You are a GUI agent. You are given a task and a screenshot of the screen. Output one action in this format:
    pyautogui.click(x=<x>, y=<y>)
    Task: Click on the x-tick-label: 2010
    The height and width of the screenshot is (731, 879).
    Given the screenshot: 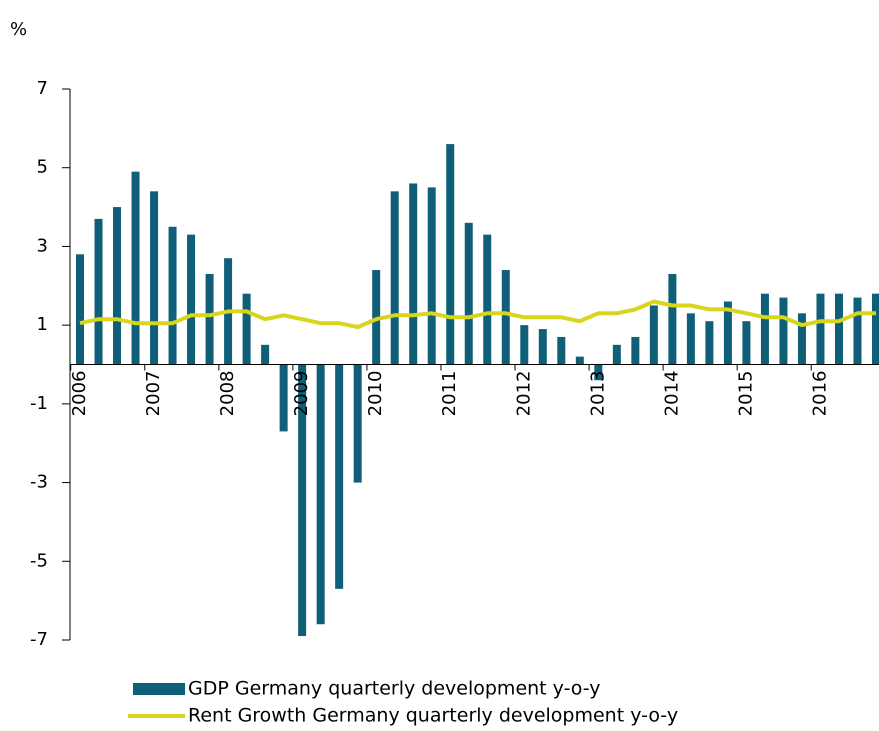 What is the action you would take?
    pyautogui.click(x=375, y=394)
    